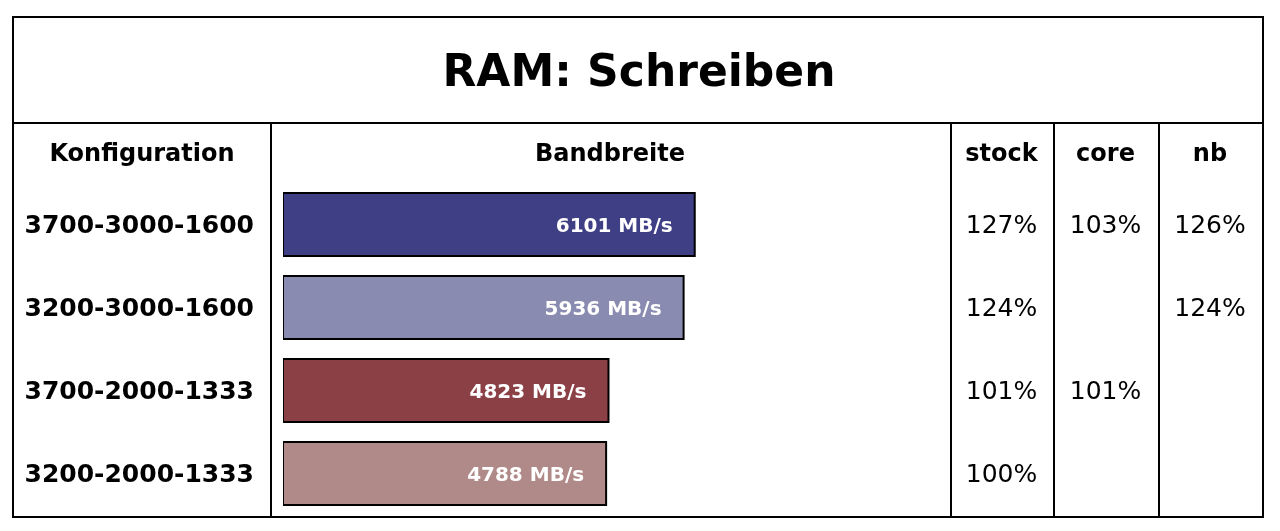 The height and width of the screenshot is (531, 1280). Describe the element at coordinates (1210, 153) in the screenshot. I see `category-label: nb` at that location.